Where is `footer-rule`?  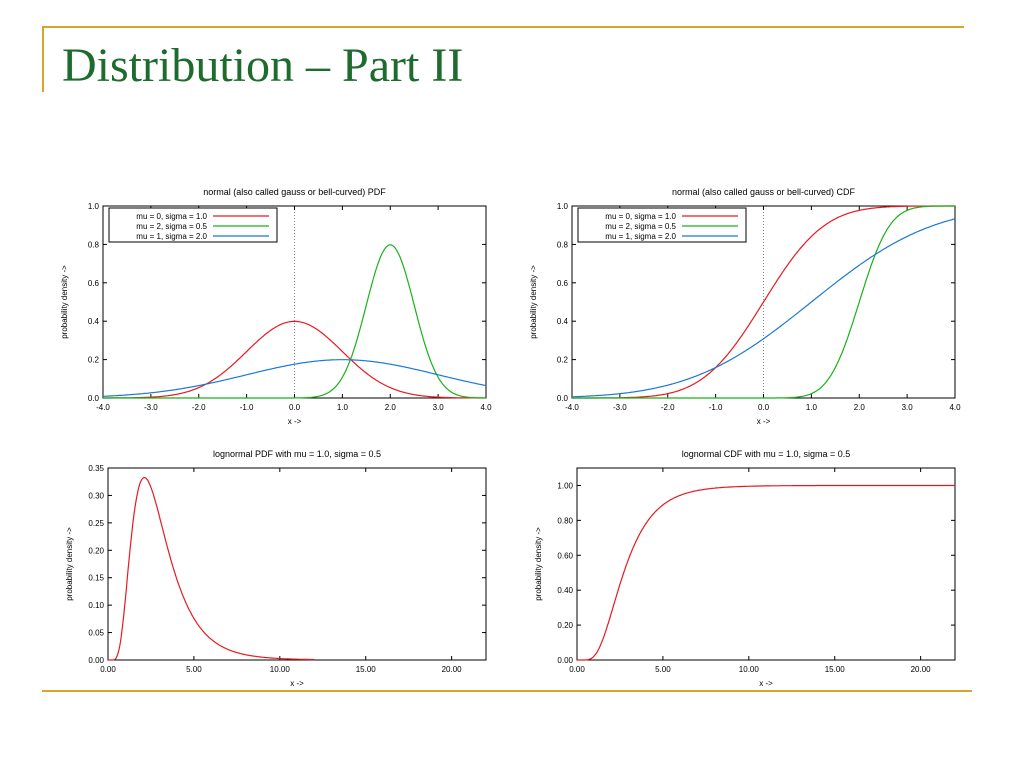
footer-rule is located at coordinates (507, 691).